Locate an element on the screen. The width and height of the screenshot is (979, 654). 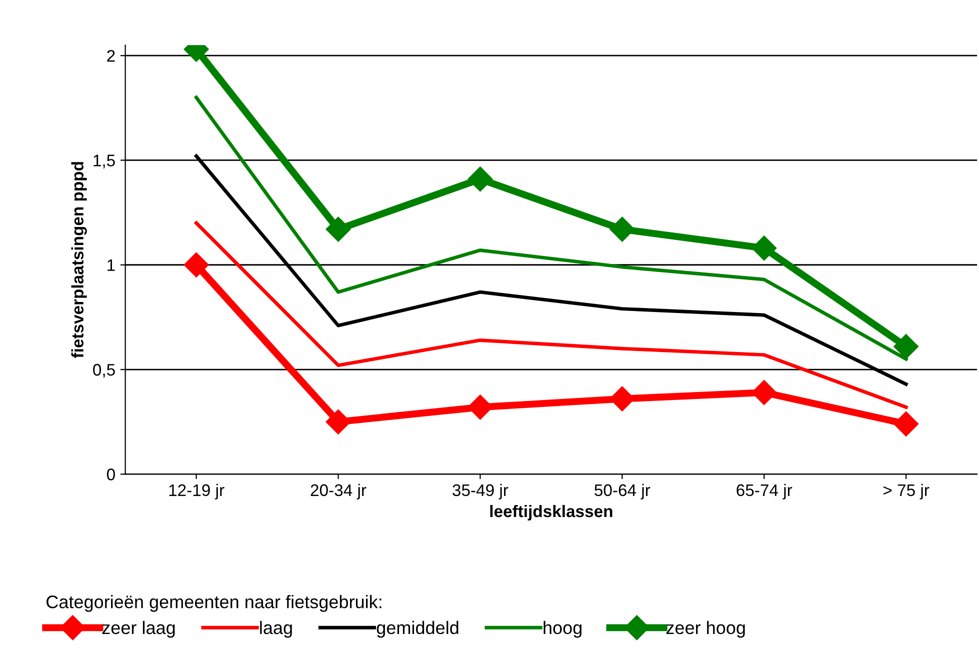
x-tick-label: 65-74 jr is located at coordinates (764, 492).